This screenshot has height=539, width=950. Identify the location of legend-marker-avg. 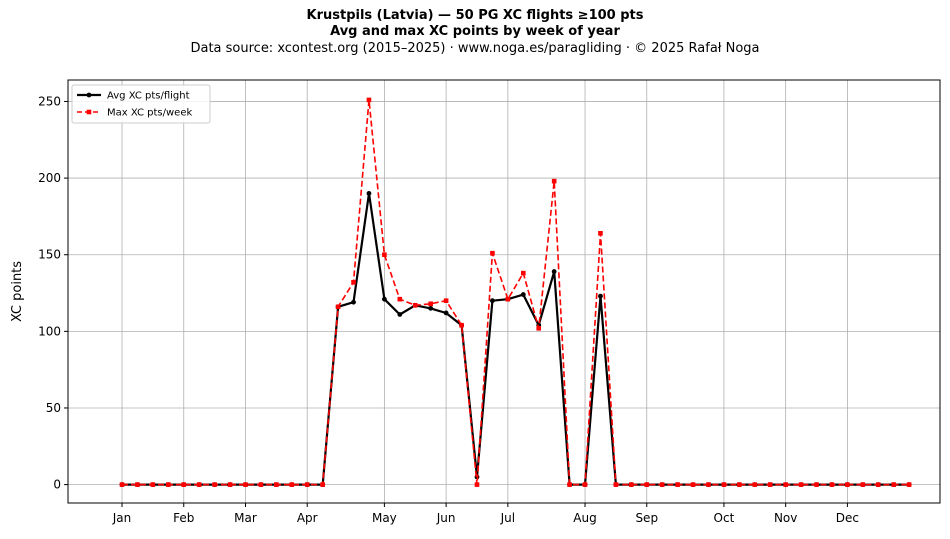
(89, 95).